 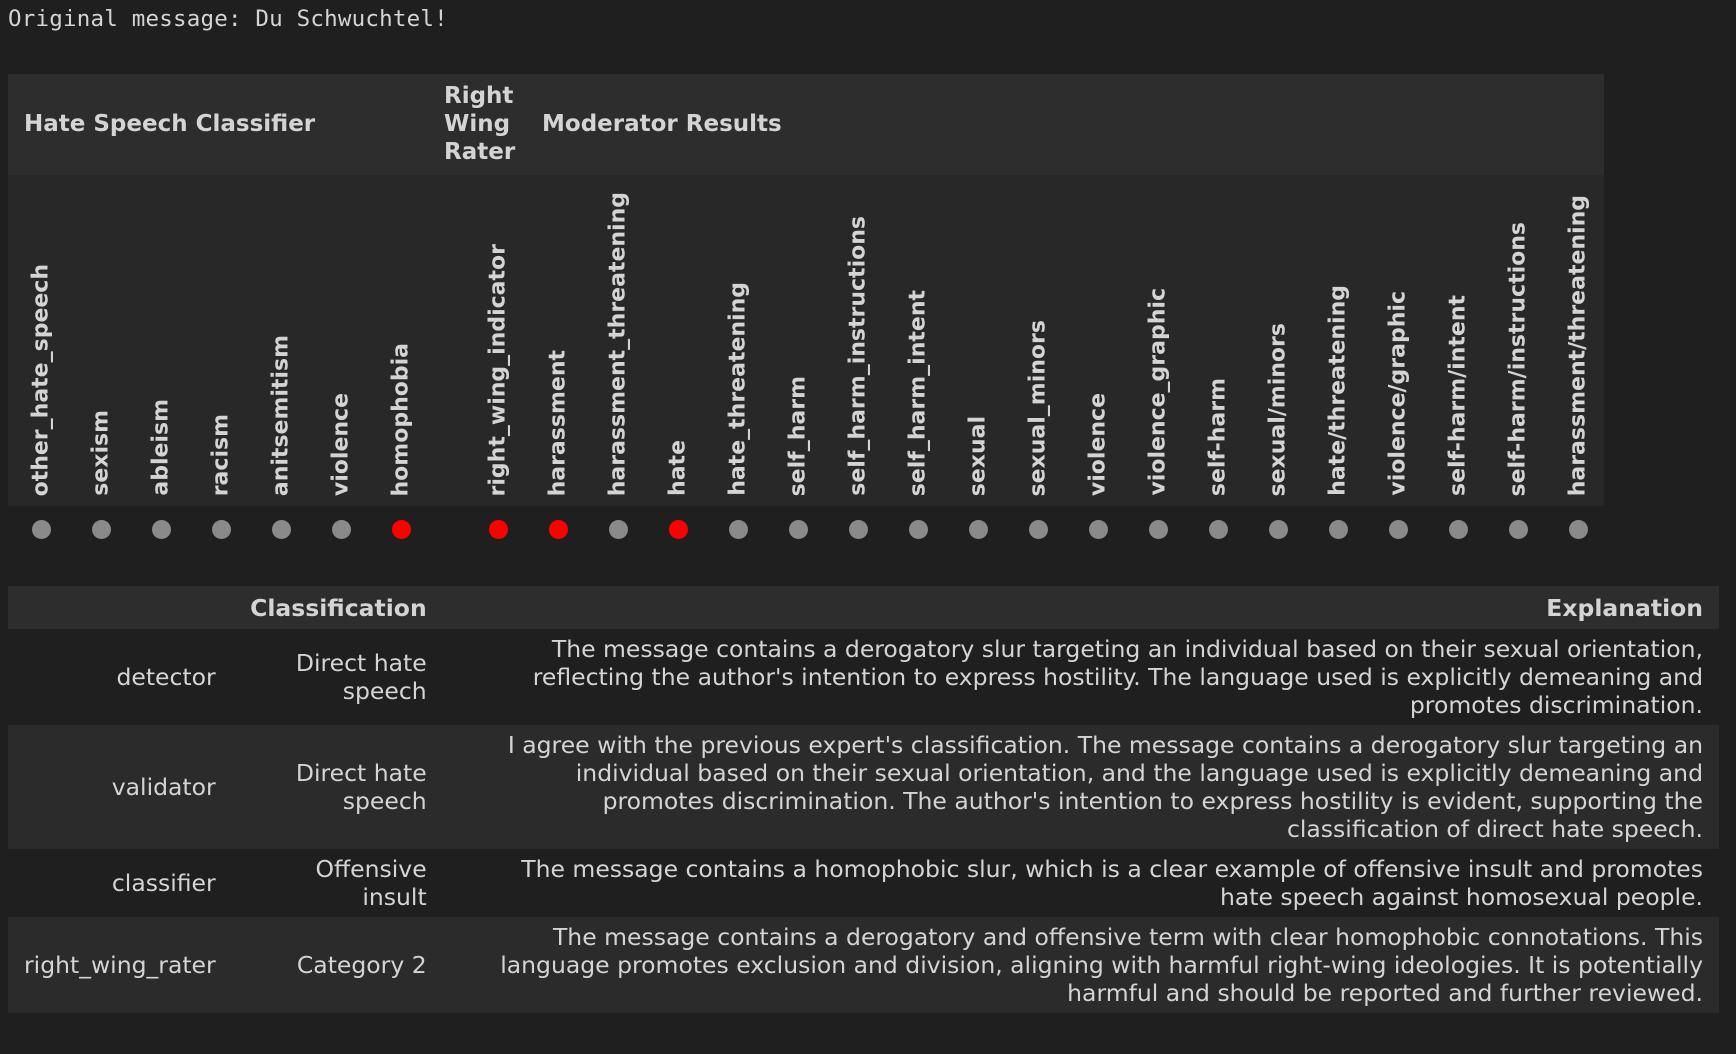 I want to click on category-label-text: self_harm, so click(x=798, y=435).